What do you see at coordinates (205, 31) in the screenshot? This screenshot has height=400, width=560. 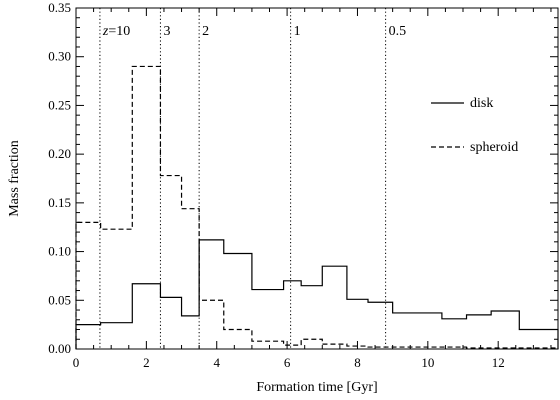 I see `redshift-label: 2` at bounding box center [205, 31].